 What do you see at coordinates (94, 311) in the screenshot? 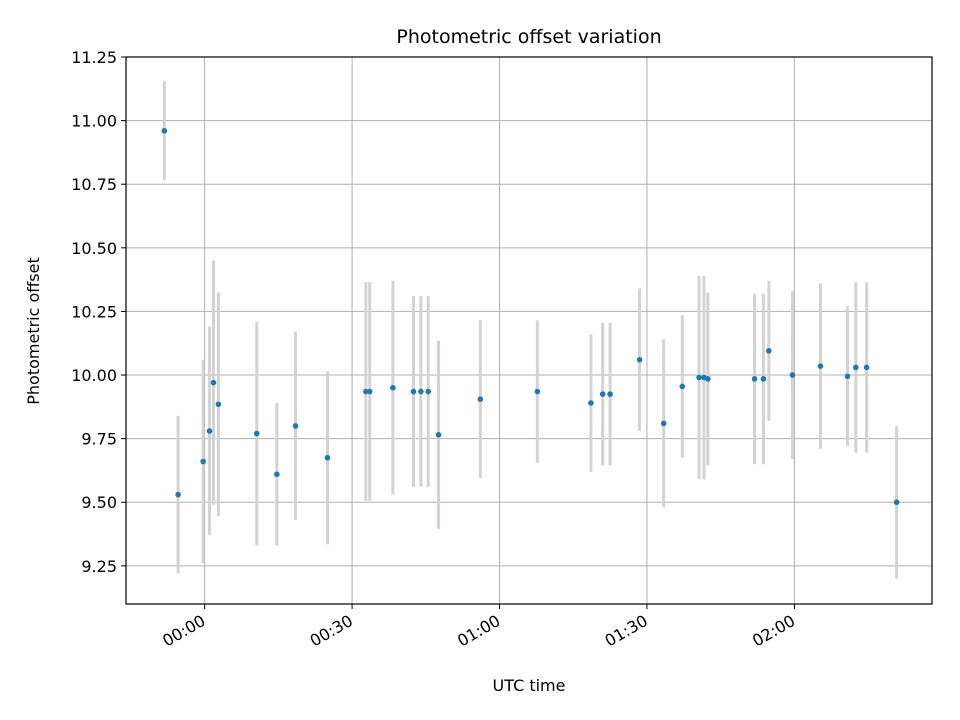
I see `y-tick-label: 10.25` at bounding box center [94, 311].